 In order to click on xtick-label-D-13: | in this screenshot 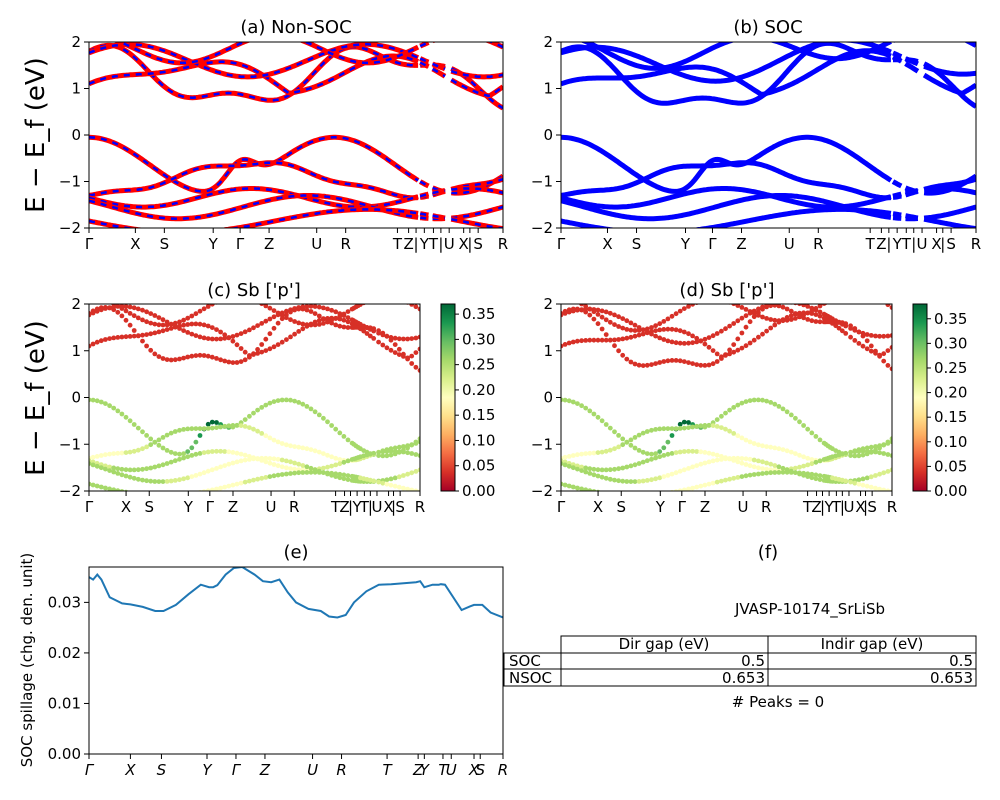, I will do `click(842, 507)`.